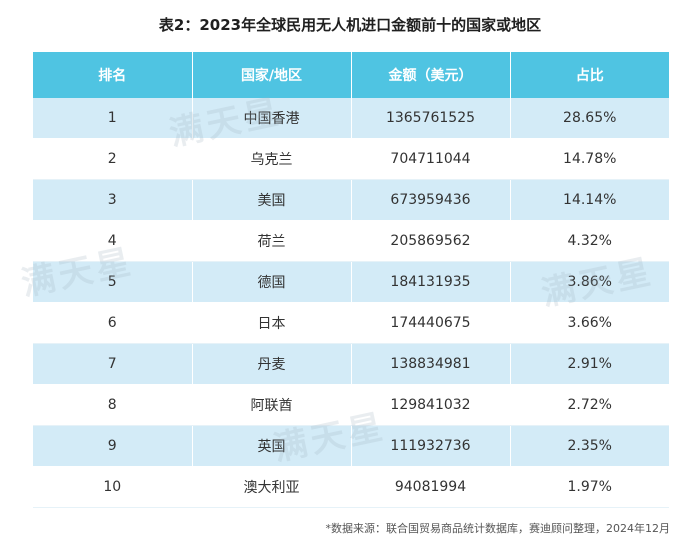  What do you see at coordinates (589, 118) in the screenshot?
I see `cell-share: 28.65%` at bounding box center [589, 118].